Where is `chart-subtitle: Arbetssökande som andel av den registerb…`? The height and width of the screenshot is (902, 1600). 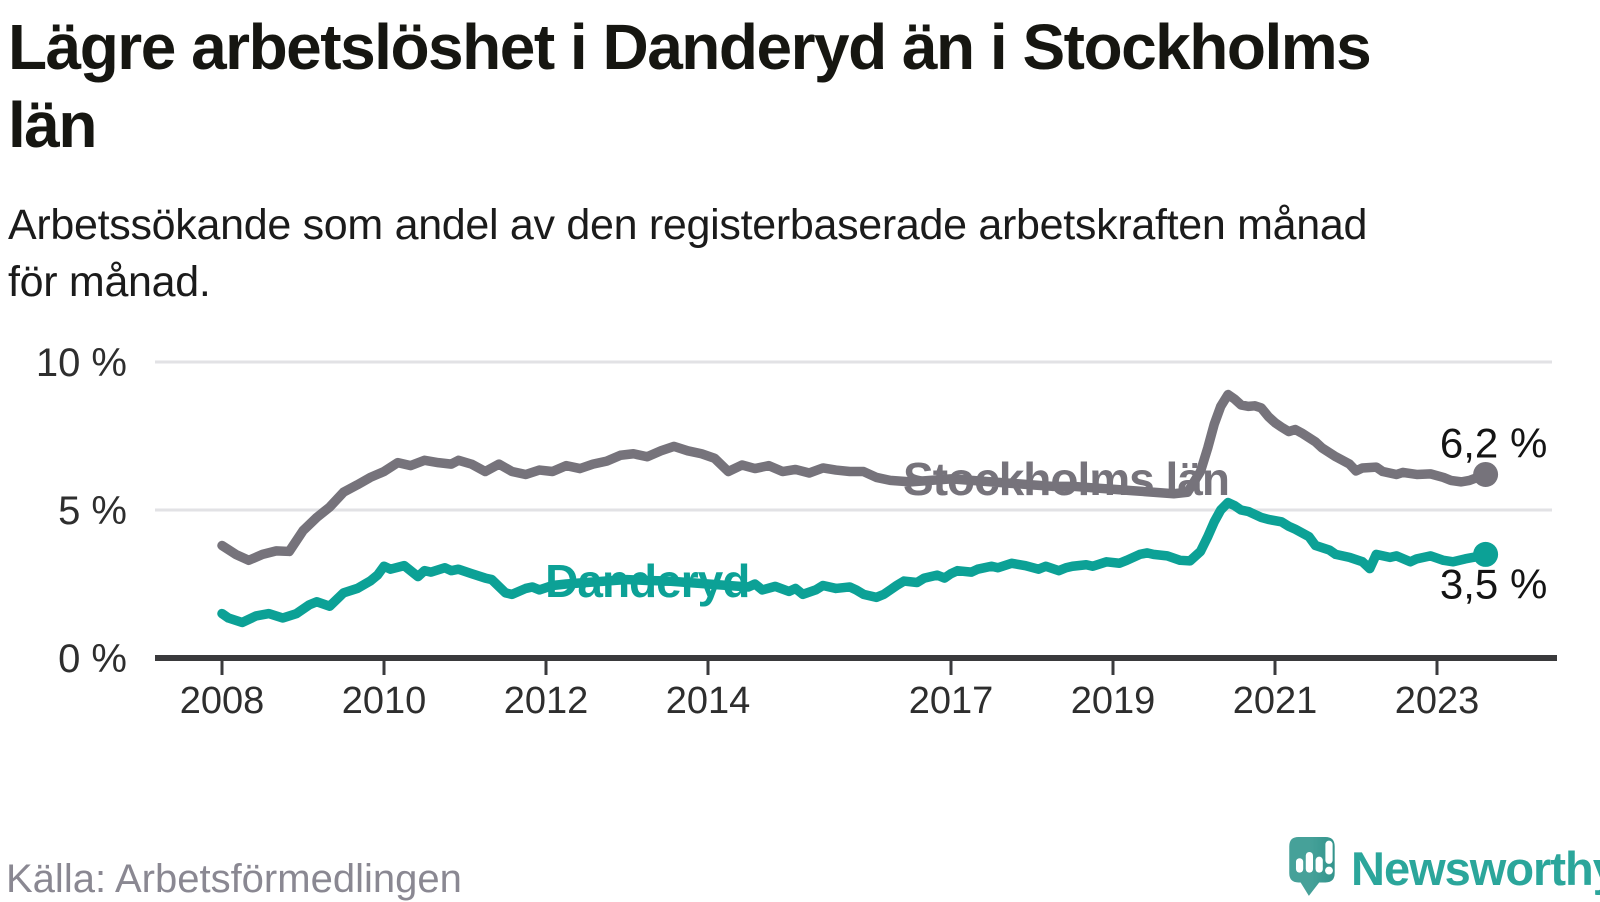
chart-subtitle: Arbetssökande som andel av den registerb… is located at coordinates (773, 254).